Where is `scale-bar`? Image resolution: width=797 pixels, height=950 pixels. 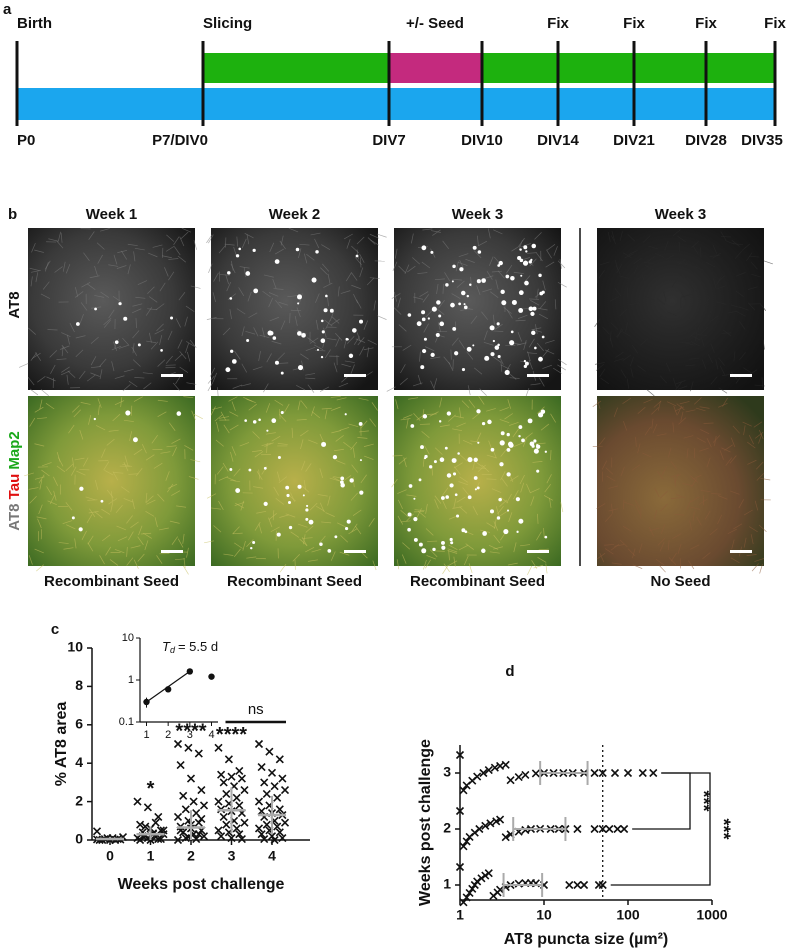
scale-bar is located at coordinates (741, 551).